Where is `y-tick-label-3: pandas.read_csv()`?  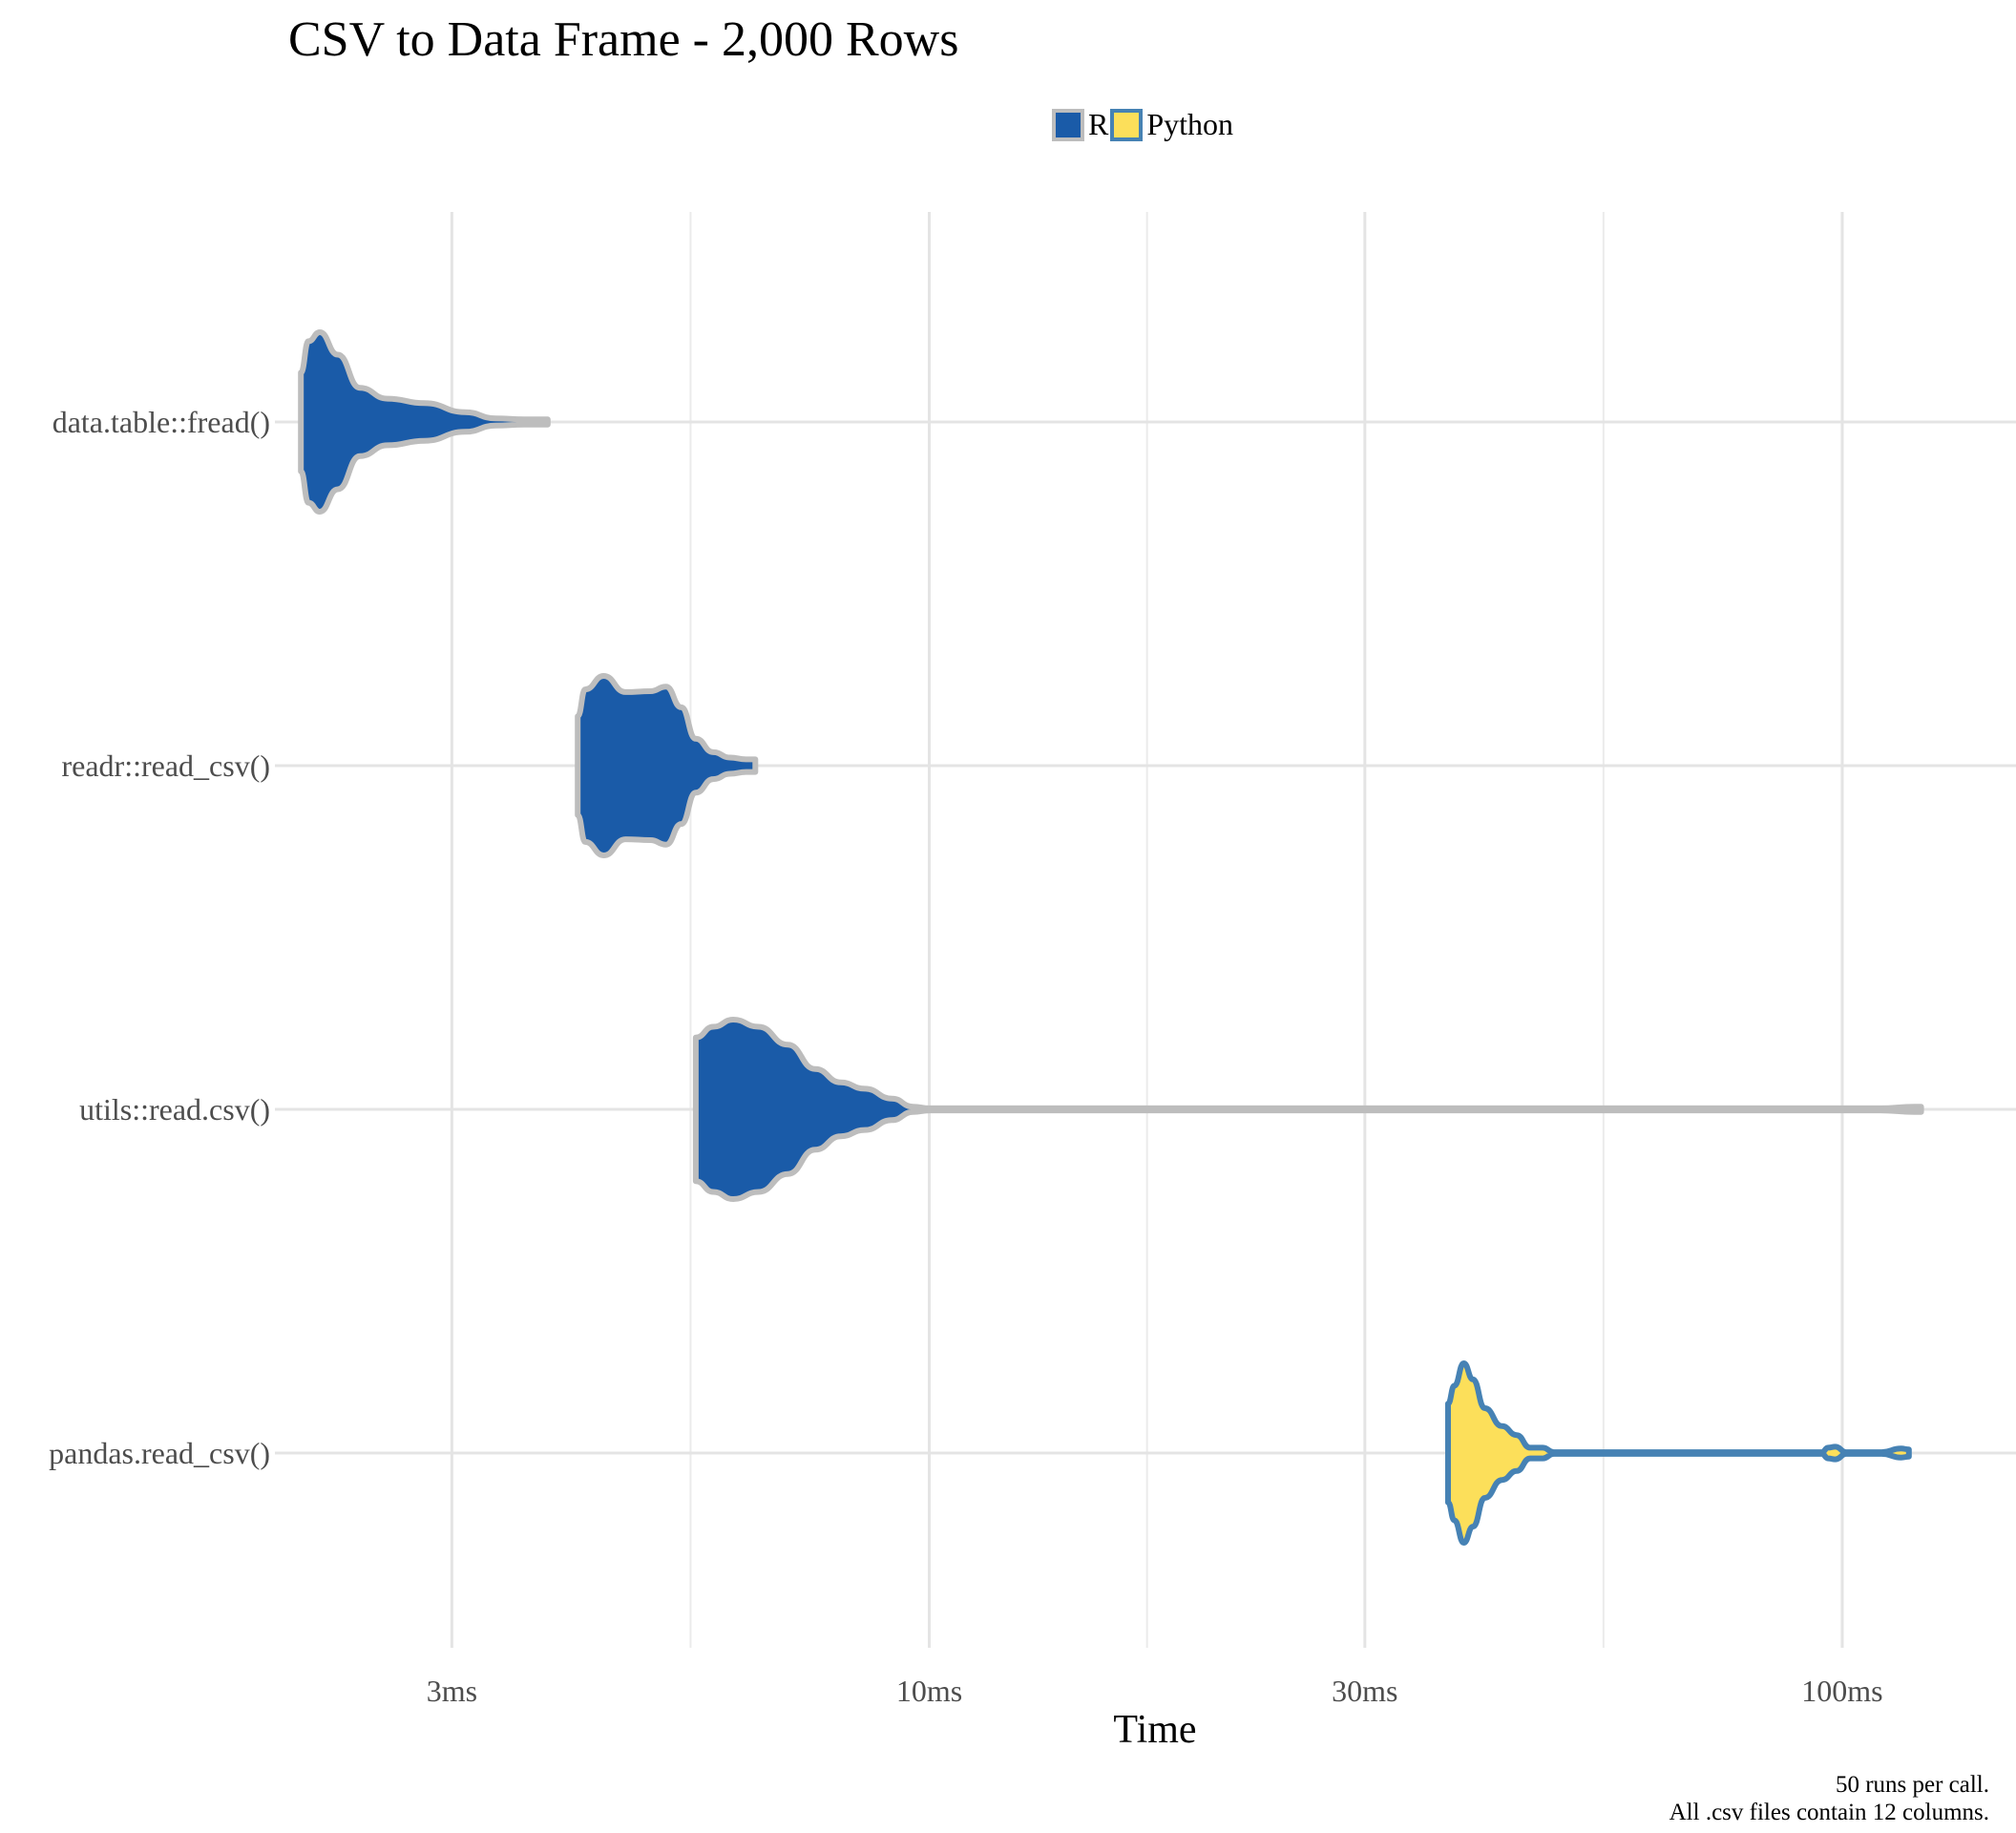 y-tick-label-3: pandas.read_csv() is located at coordinates (159, 1453).